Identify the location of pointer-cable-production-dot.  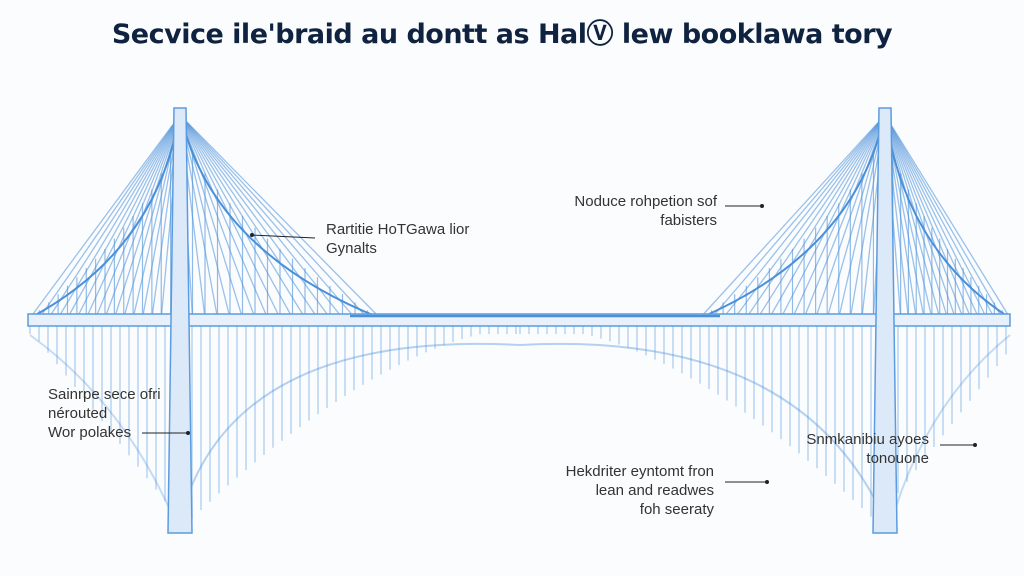
(762, 206).